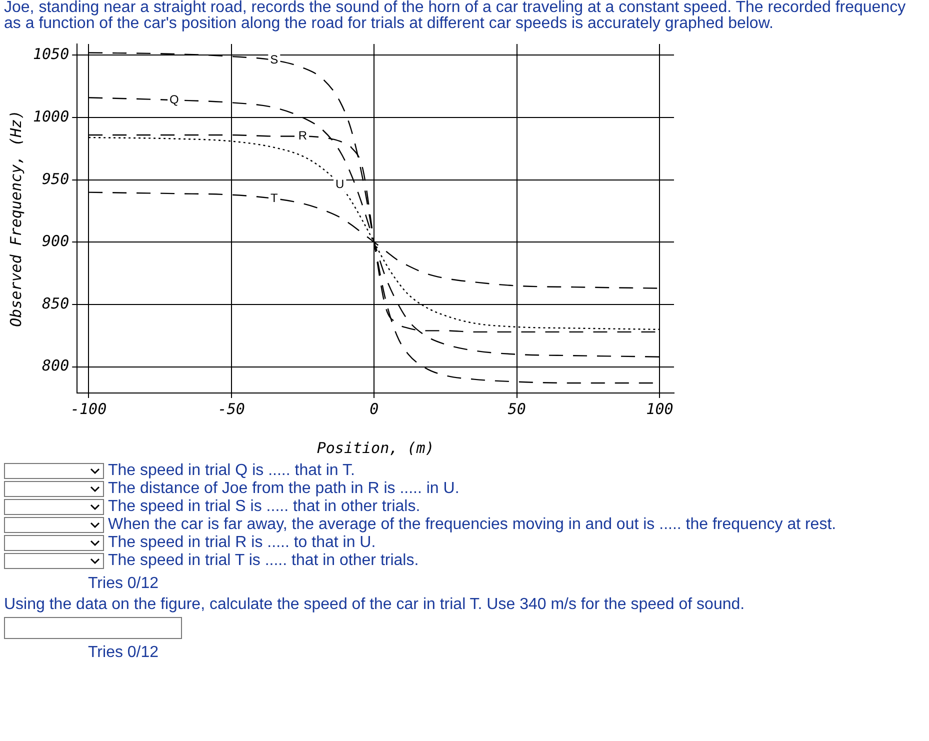 This screenshot has height=741, width=929. What do you see at coordinates (374, 409) in the screenshot?
I see `x-tick-label: 0` at bounding box center [374, 409].